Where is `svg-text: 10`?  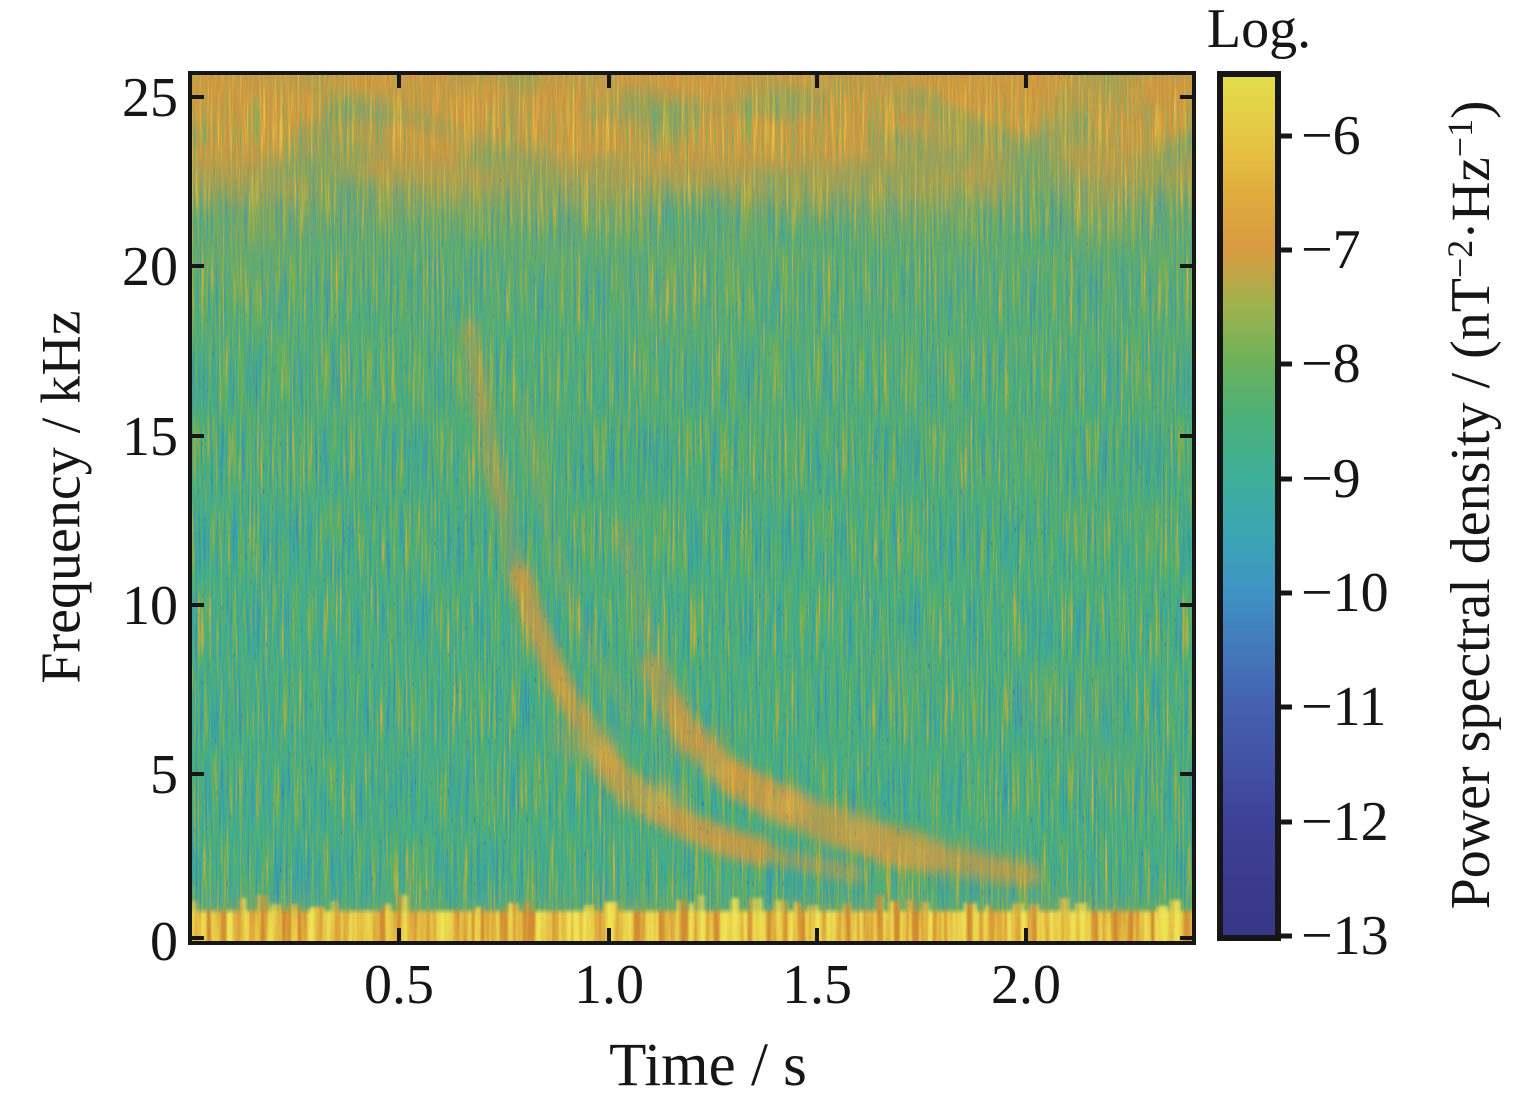 svg-text: 10 is located at coordinates (150, 606).